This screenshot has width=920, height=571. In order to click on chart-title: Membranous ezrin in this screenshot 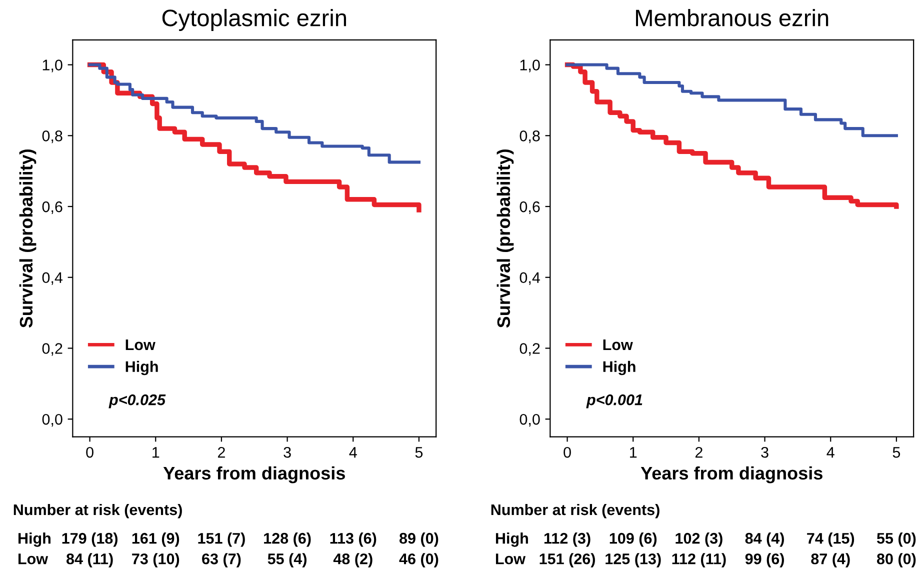, I will do `click(732, 17)`.